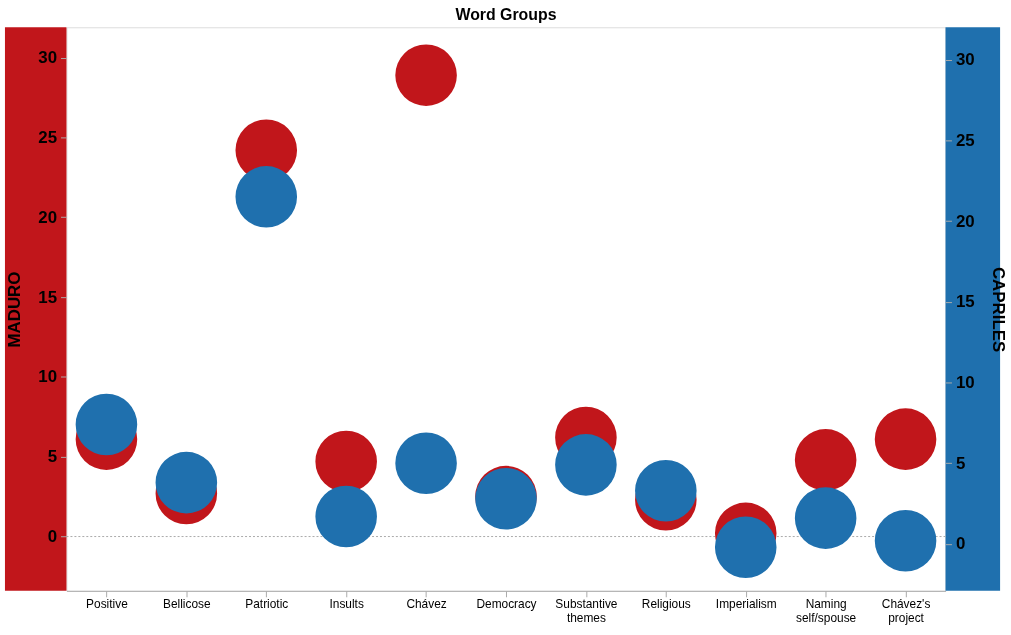  Describe the element at coordinates (826, 611) in the screenshot. I see `x-tick-label: Naming self/spouse` at that location.